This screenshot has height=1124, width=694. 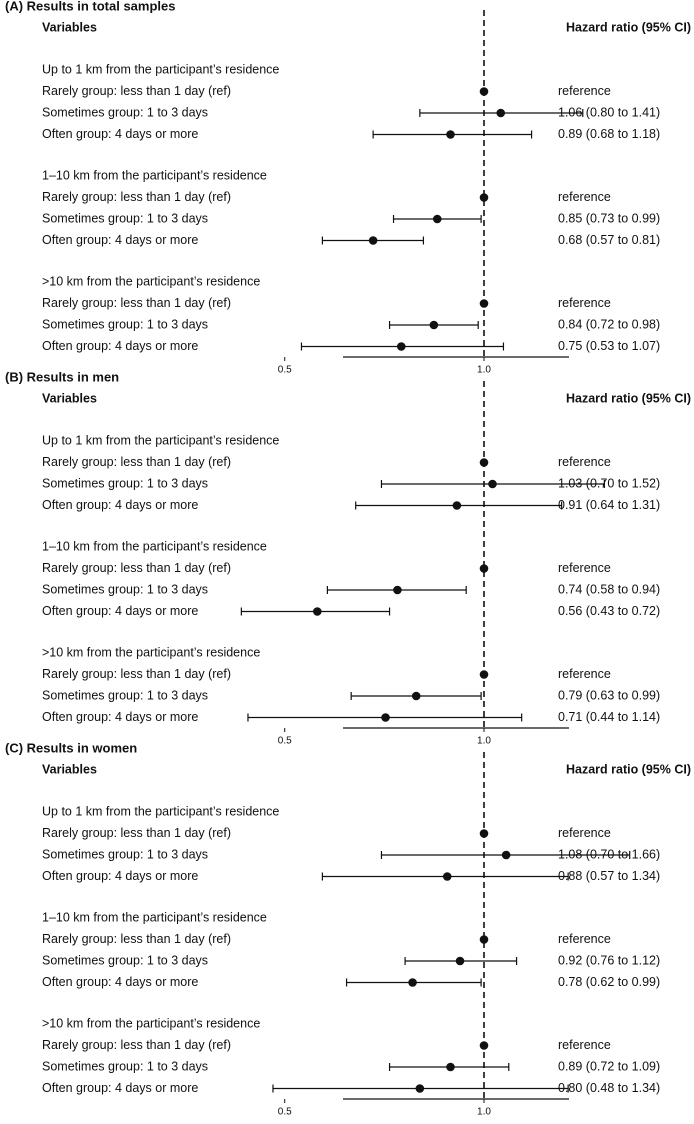 I want to click on panel-title: (A) Results in total samples, so click(x=90, y=6).